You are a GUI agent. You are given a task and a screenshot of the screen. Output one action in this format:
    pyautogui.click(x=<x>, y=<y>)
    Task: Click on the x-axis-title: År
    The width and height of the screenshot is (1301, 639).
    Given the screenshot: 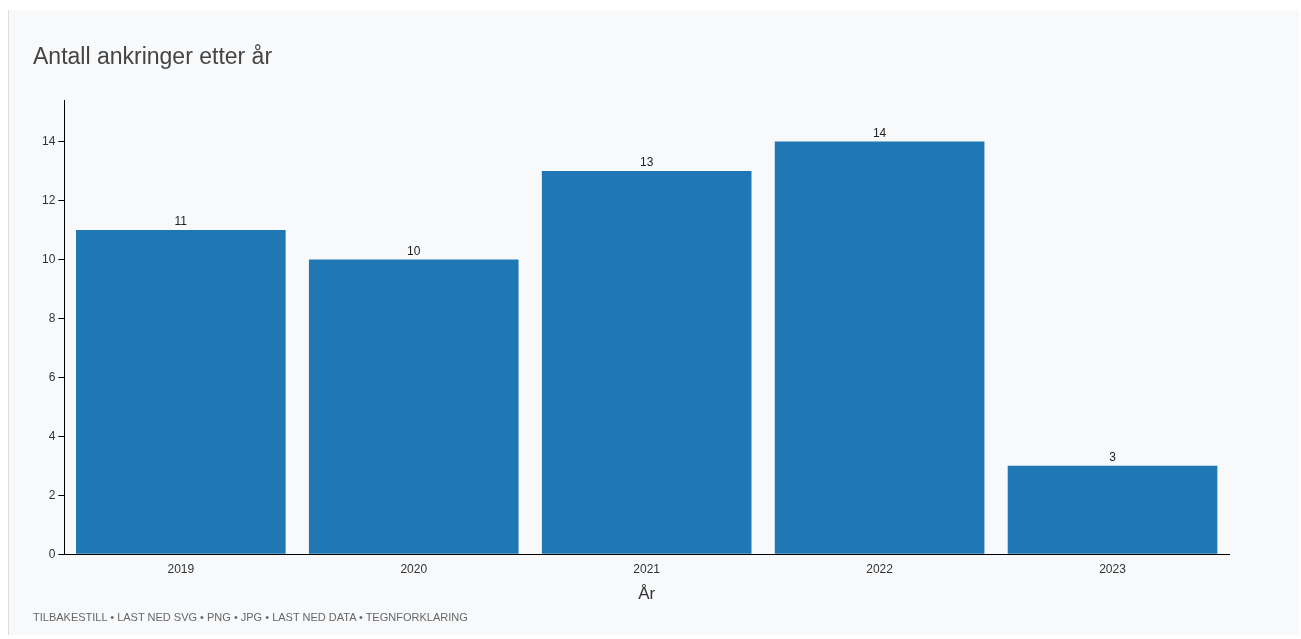 What is the action you would take?
    pyautogui.click(x=647, y=594)
    